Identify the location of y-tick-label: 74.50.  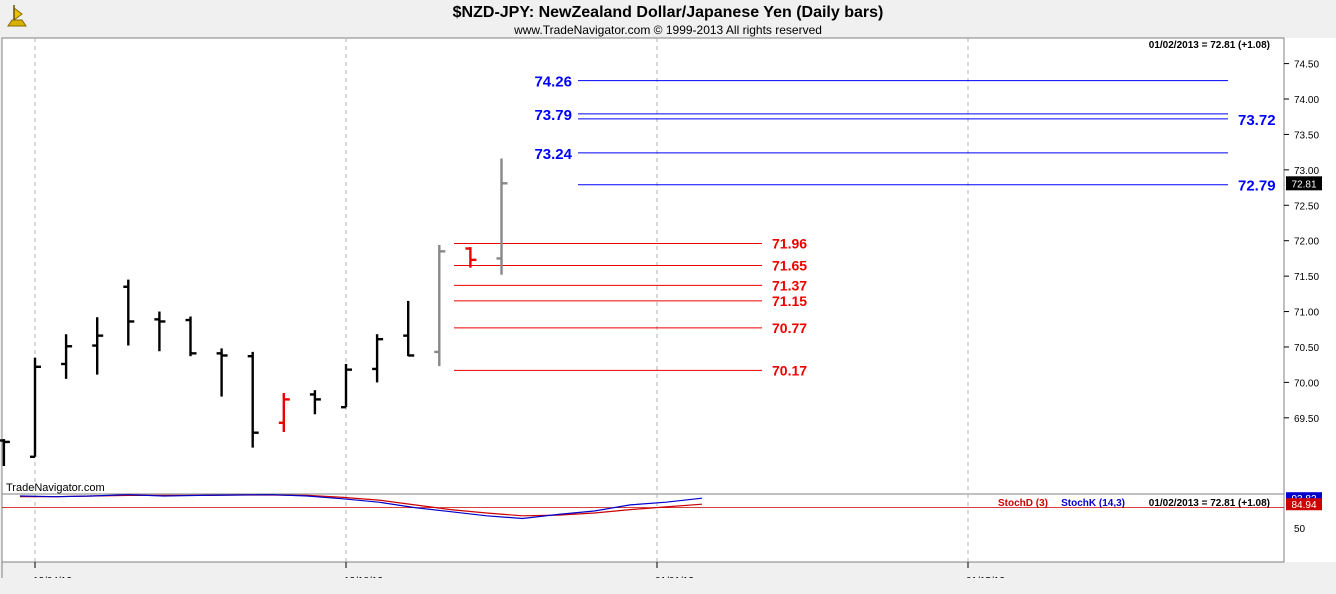
(1306, 65).